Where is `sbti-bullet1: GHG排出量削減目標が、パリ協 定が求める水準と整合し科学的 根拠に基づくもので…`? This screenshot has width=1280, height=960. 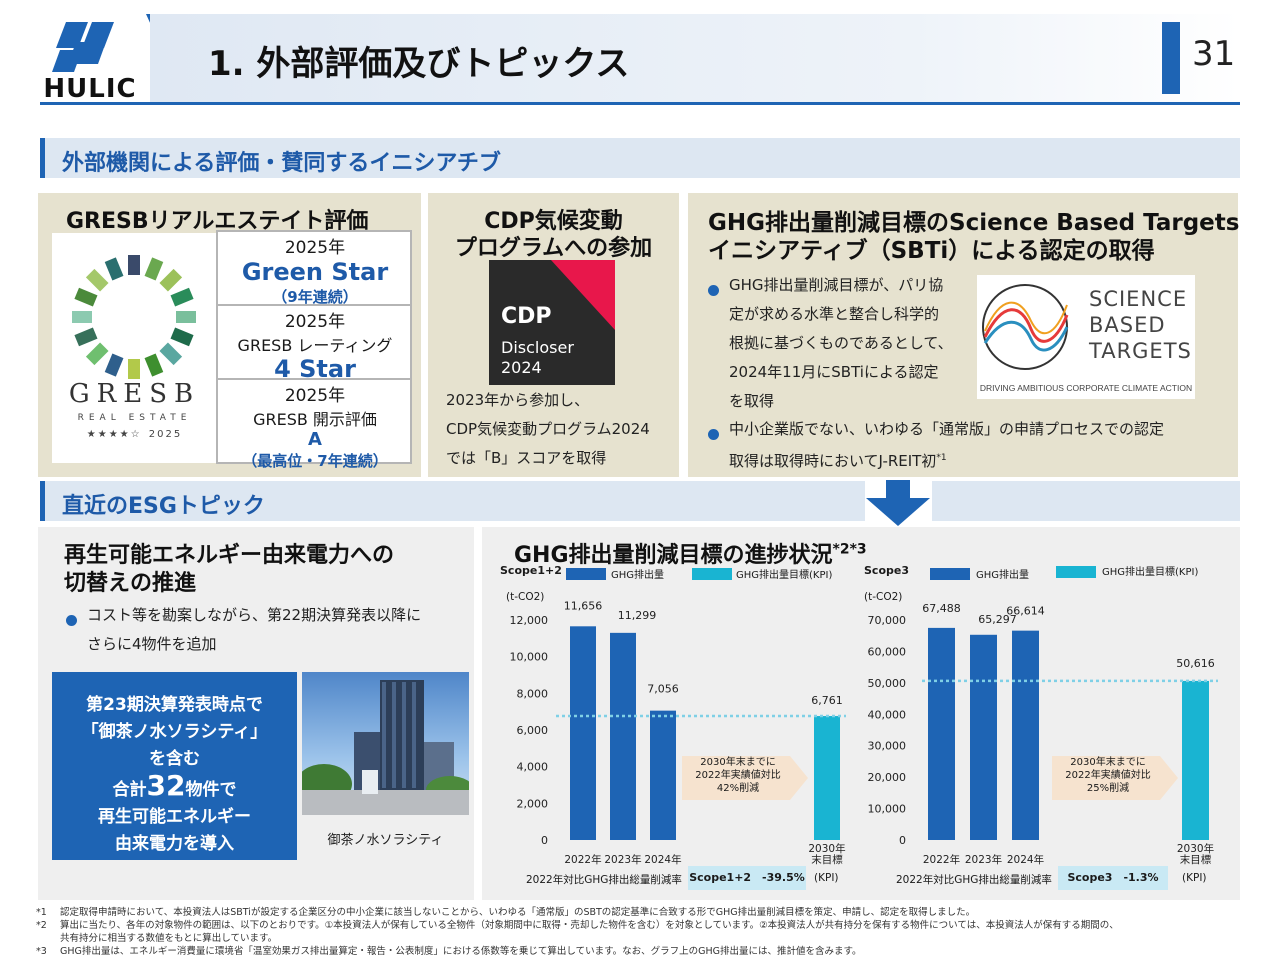 sbti-bullet1: GHG排出量削減目標が、パリ協 定が求める水準と整合し科学的 根拠に基づくもので… is located at coordinates (841, 343).